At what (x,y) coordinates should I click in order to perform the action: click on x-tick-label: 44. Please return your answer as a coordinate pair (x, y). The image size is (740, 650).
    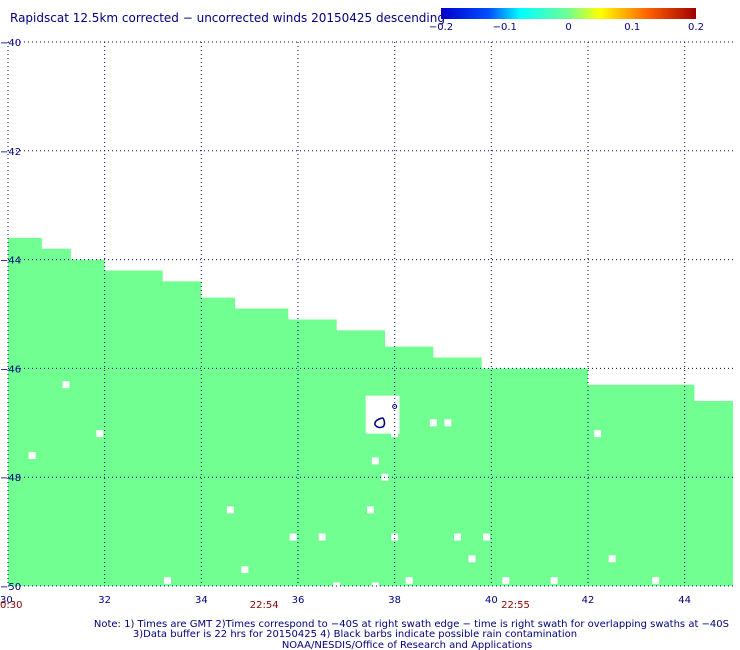
    Looking at the image, I should click on (684, 600).